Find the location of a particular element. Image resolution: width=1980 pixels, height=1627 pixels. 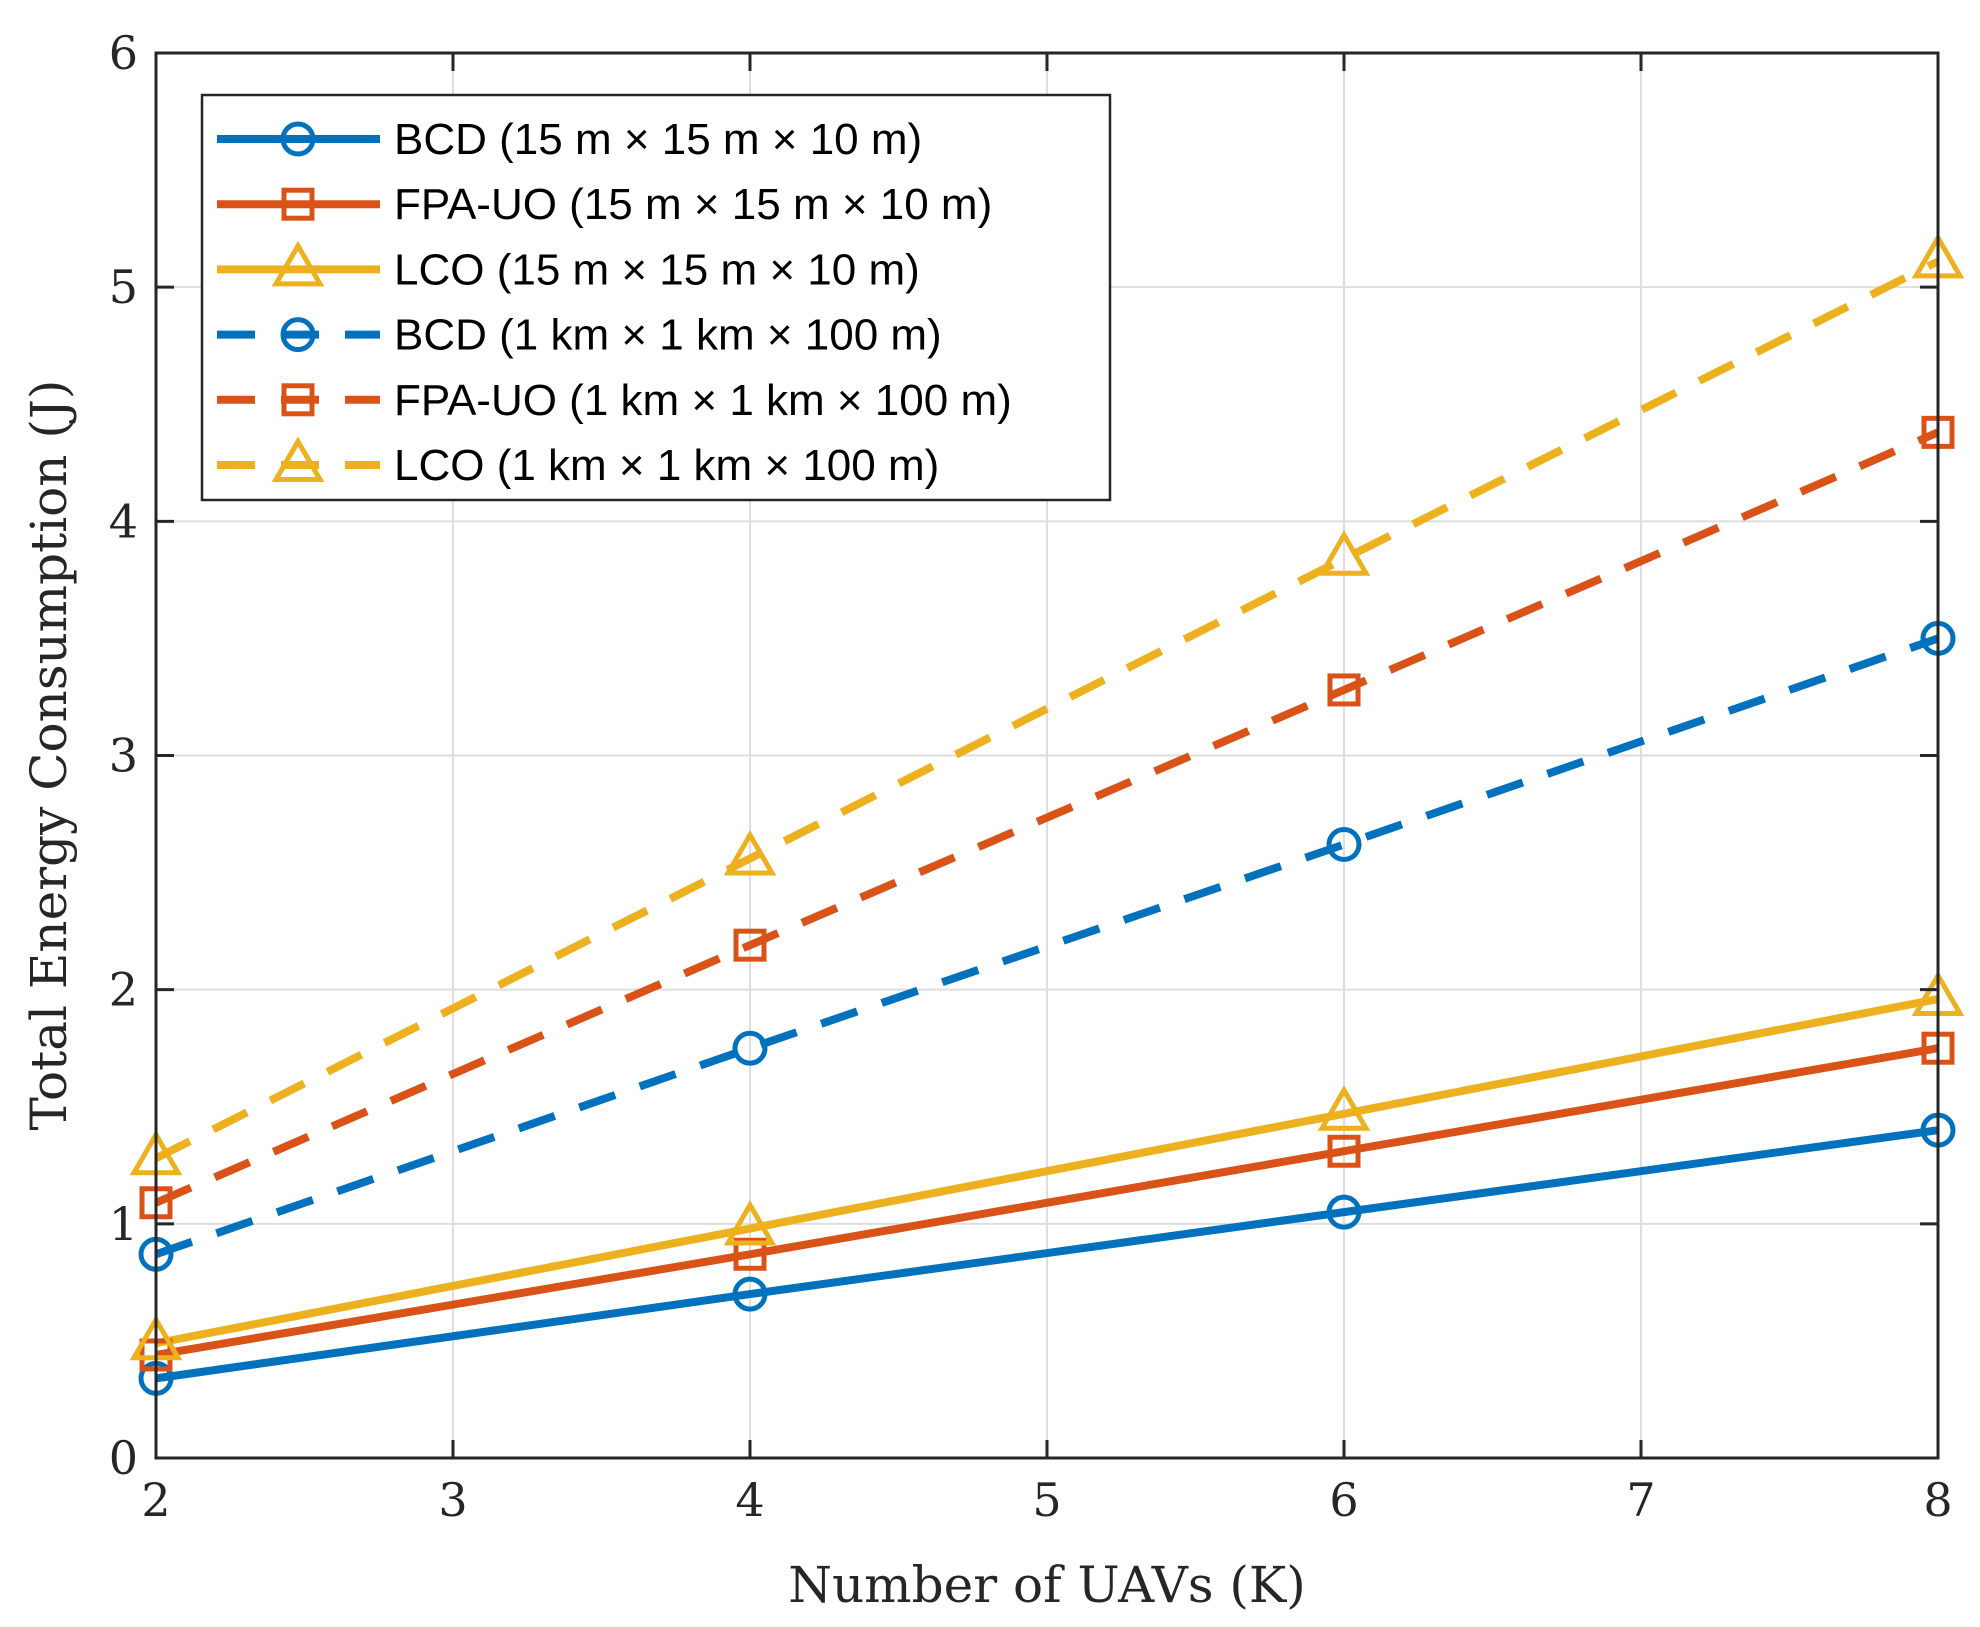

legend-entry-4: BCD (1 km × 1 km × 100 m) is located at coordinates (668, 335).